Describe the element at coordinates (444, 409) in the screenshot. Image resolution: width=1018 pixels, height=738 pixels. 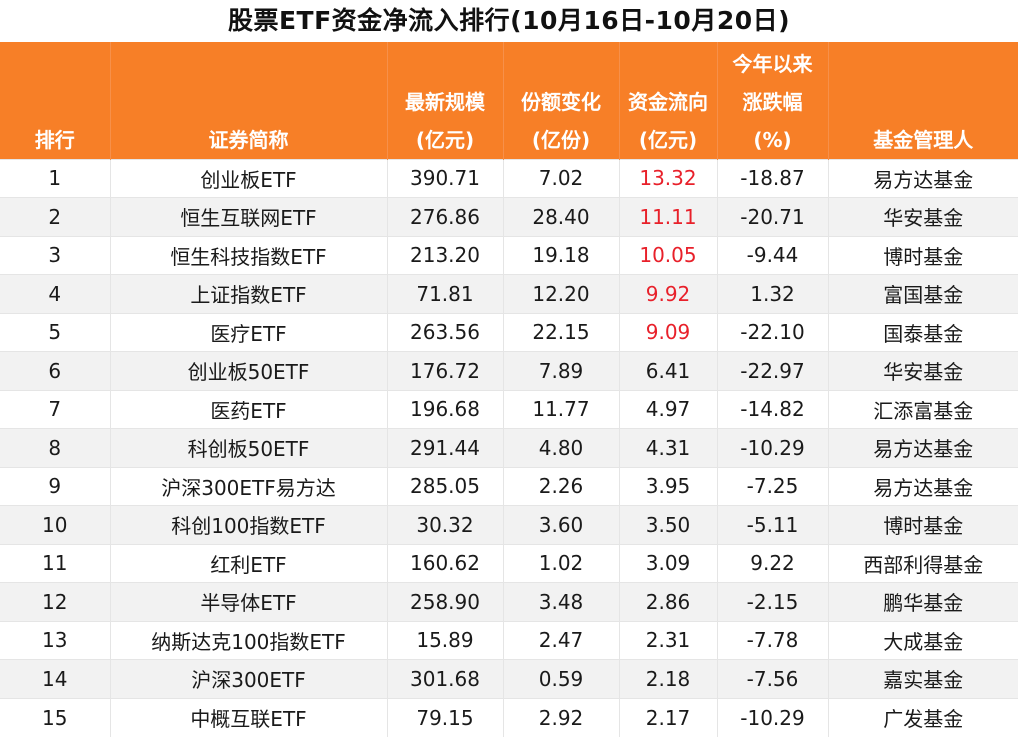
I see `cell-scale: 196.68` at that location.